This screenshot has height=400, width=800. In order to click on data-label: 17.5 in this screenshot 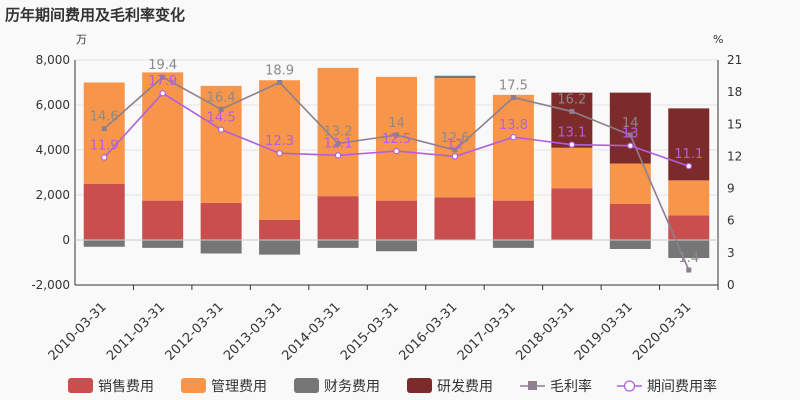, I will do `click(513, 86)`.